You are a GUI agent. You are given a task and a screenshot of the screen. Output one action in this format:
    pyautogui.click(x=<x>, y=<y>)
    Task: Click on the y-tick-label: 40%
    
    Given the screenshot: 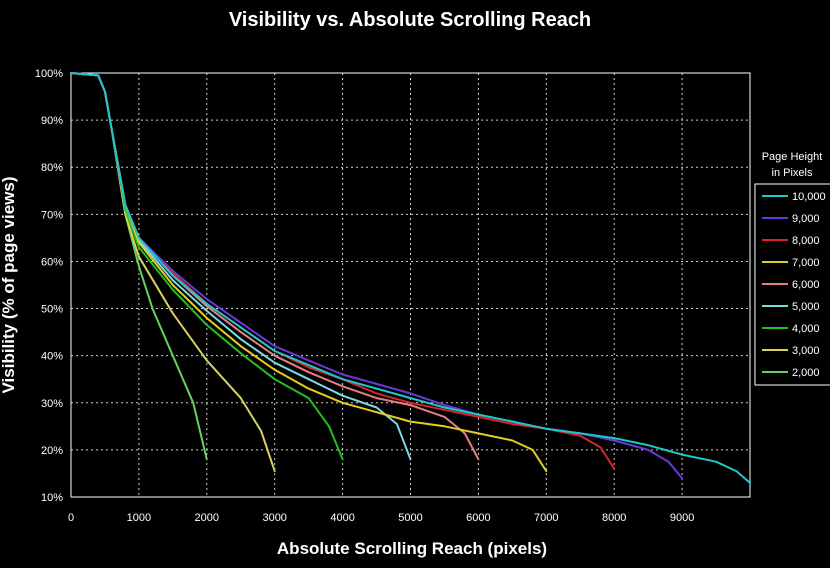 What is the action you would take?
    pyautogui.click(x=52, y=357)
    